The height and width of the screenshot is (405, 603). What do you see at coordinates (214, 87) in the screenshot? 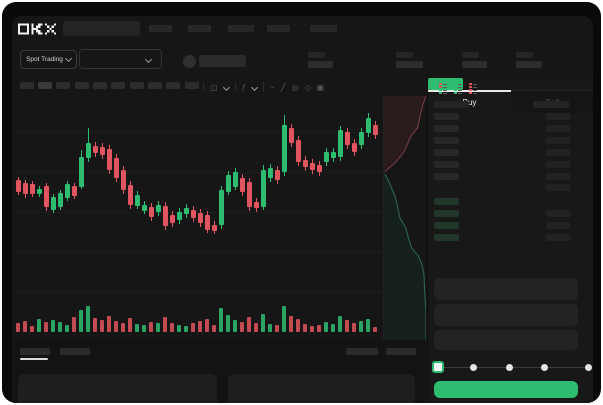
I see `candle-style-icon: ◫` at bounding box center [214, 87].